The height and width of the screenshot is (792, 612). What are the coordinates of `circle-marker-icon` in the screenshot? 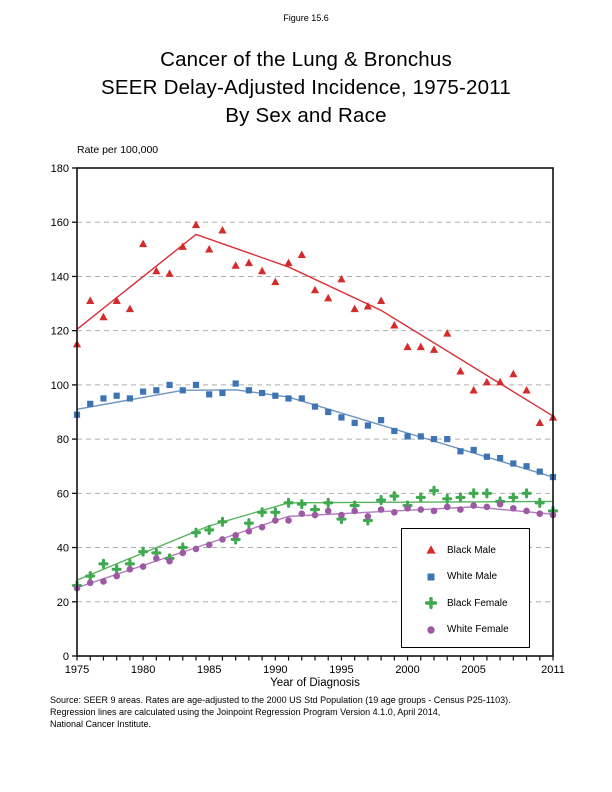 It's located at (431, 630).